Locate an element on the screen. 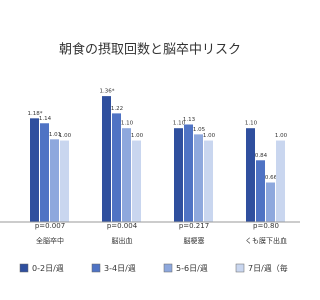 Image resolution: width=320 pixels, height=300 pixels. value-label: 1.36* is located at coordinates (107, 92).